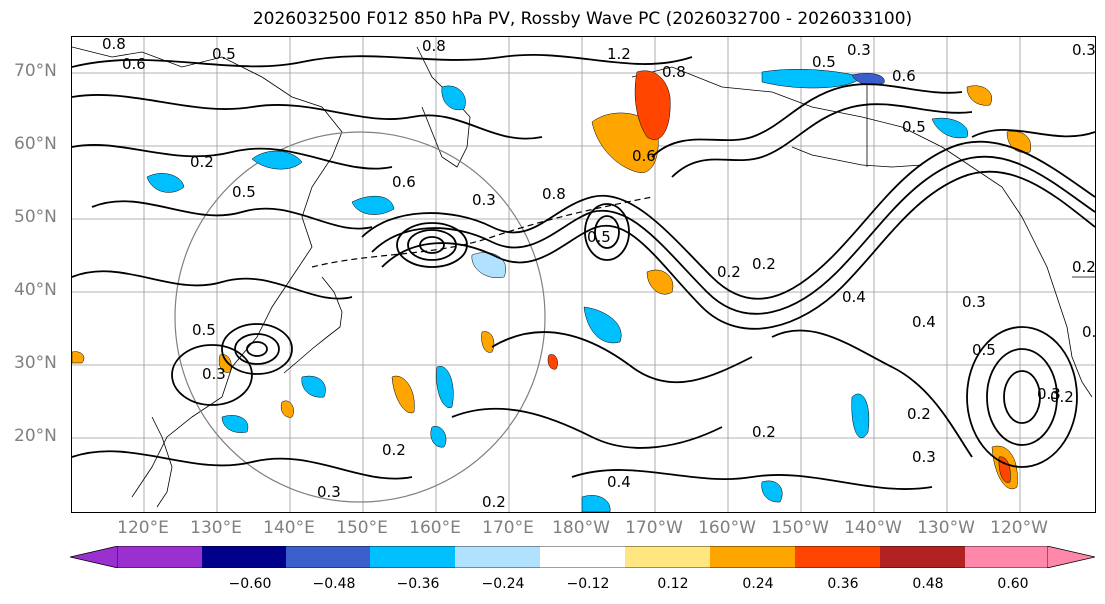 Image resolution: width=1105 pixels, height=604 pixels. Describe the element at coordinates (313, 325) in the screenshot. I see `coast-japan` at that location.